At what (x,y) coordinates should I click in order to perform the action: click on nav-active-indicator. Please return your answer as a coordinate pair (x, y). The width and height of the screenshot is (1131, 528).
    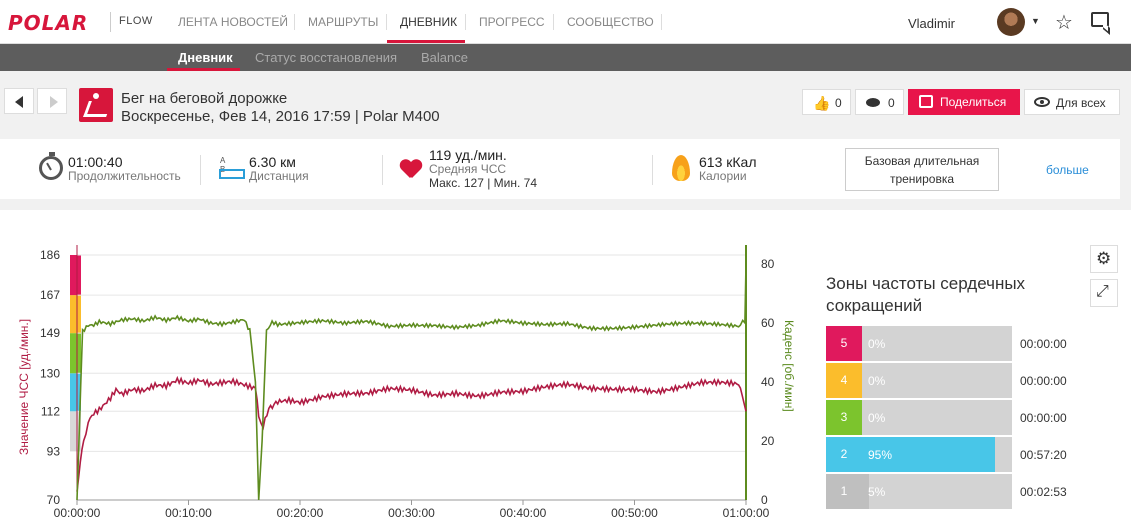
    Looking at the image, I should click on (426, 41).